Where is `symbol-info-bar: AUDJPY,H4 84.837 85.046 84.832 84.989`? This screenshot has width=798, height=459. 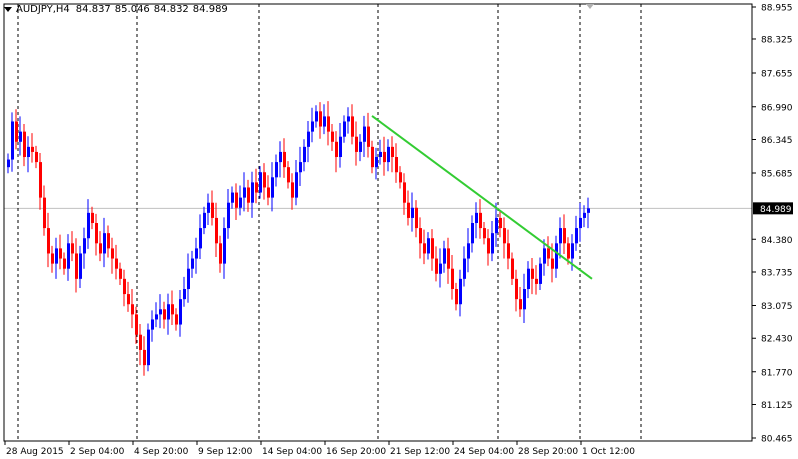 symbol-info-bar: AUDJPY,H4 84.837 85.046 84.832 84.989 is located at coordinates (116, 9).